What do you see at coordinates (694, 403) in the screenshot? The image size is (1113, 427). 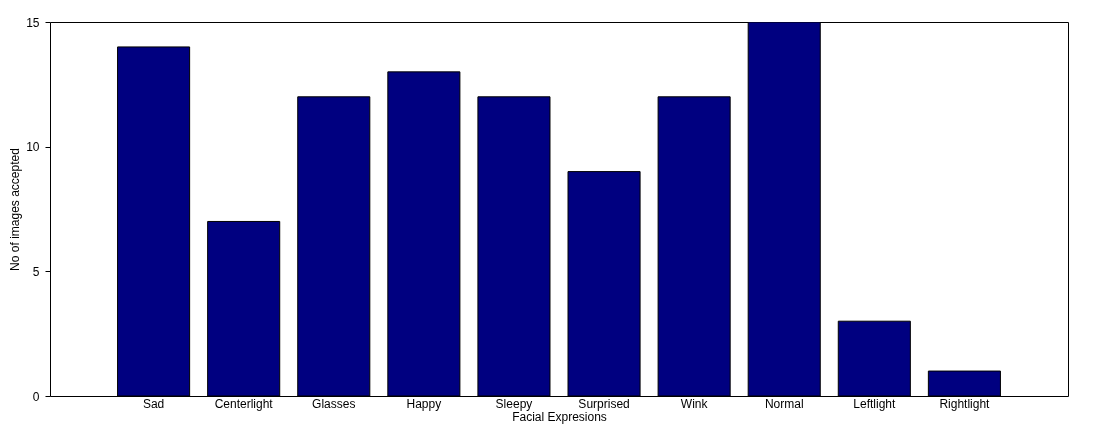 I see `x-tick-label: Wink` at bounding box center [694, 403].